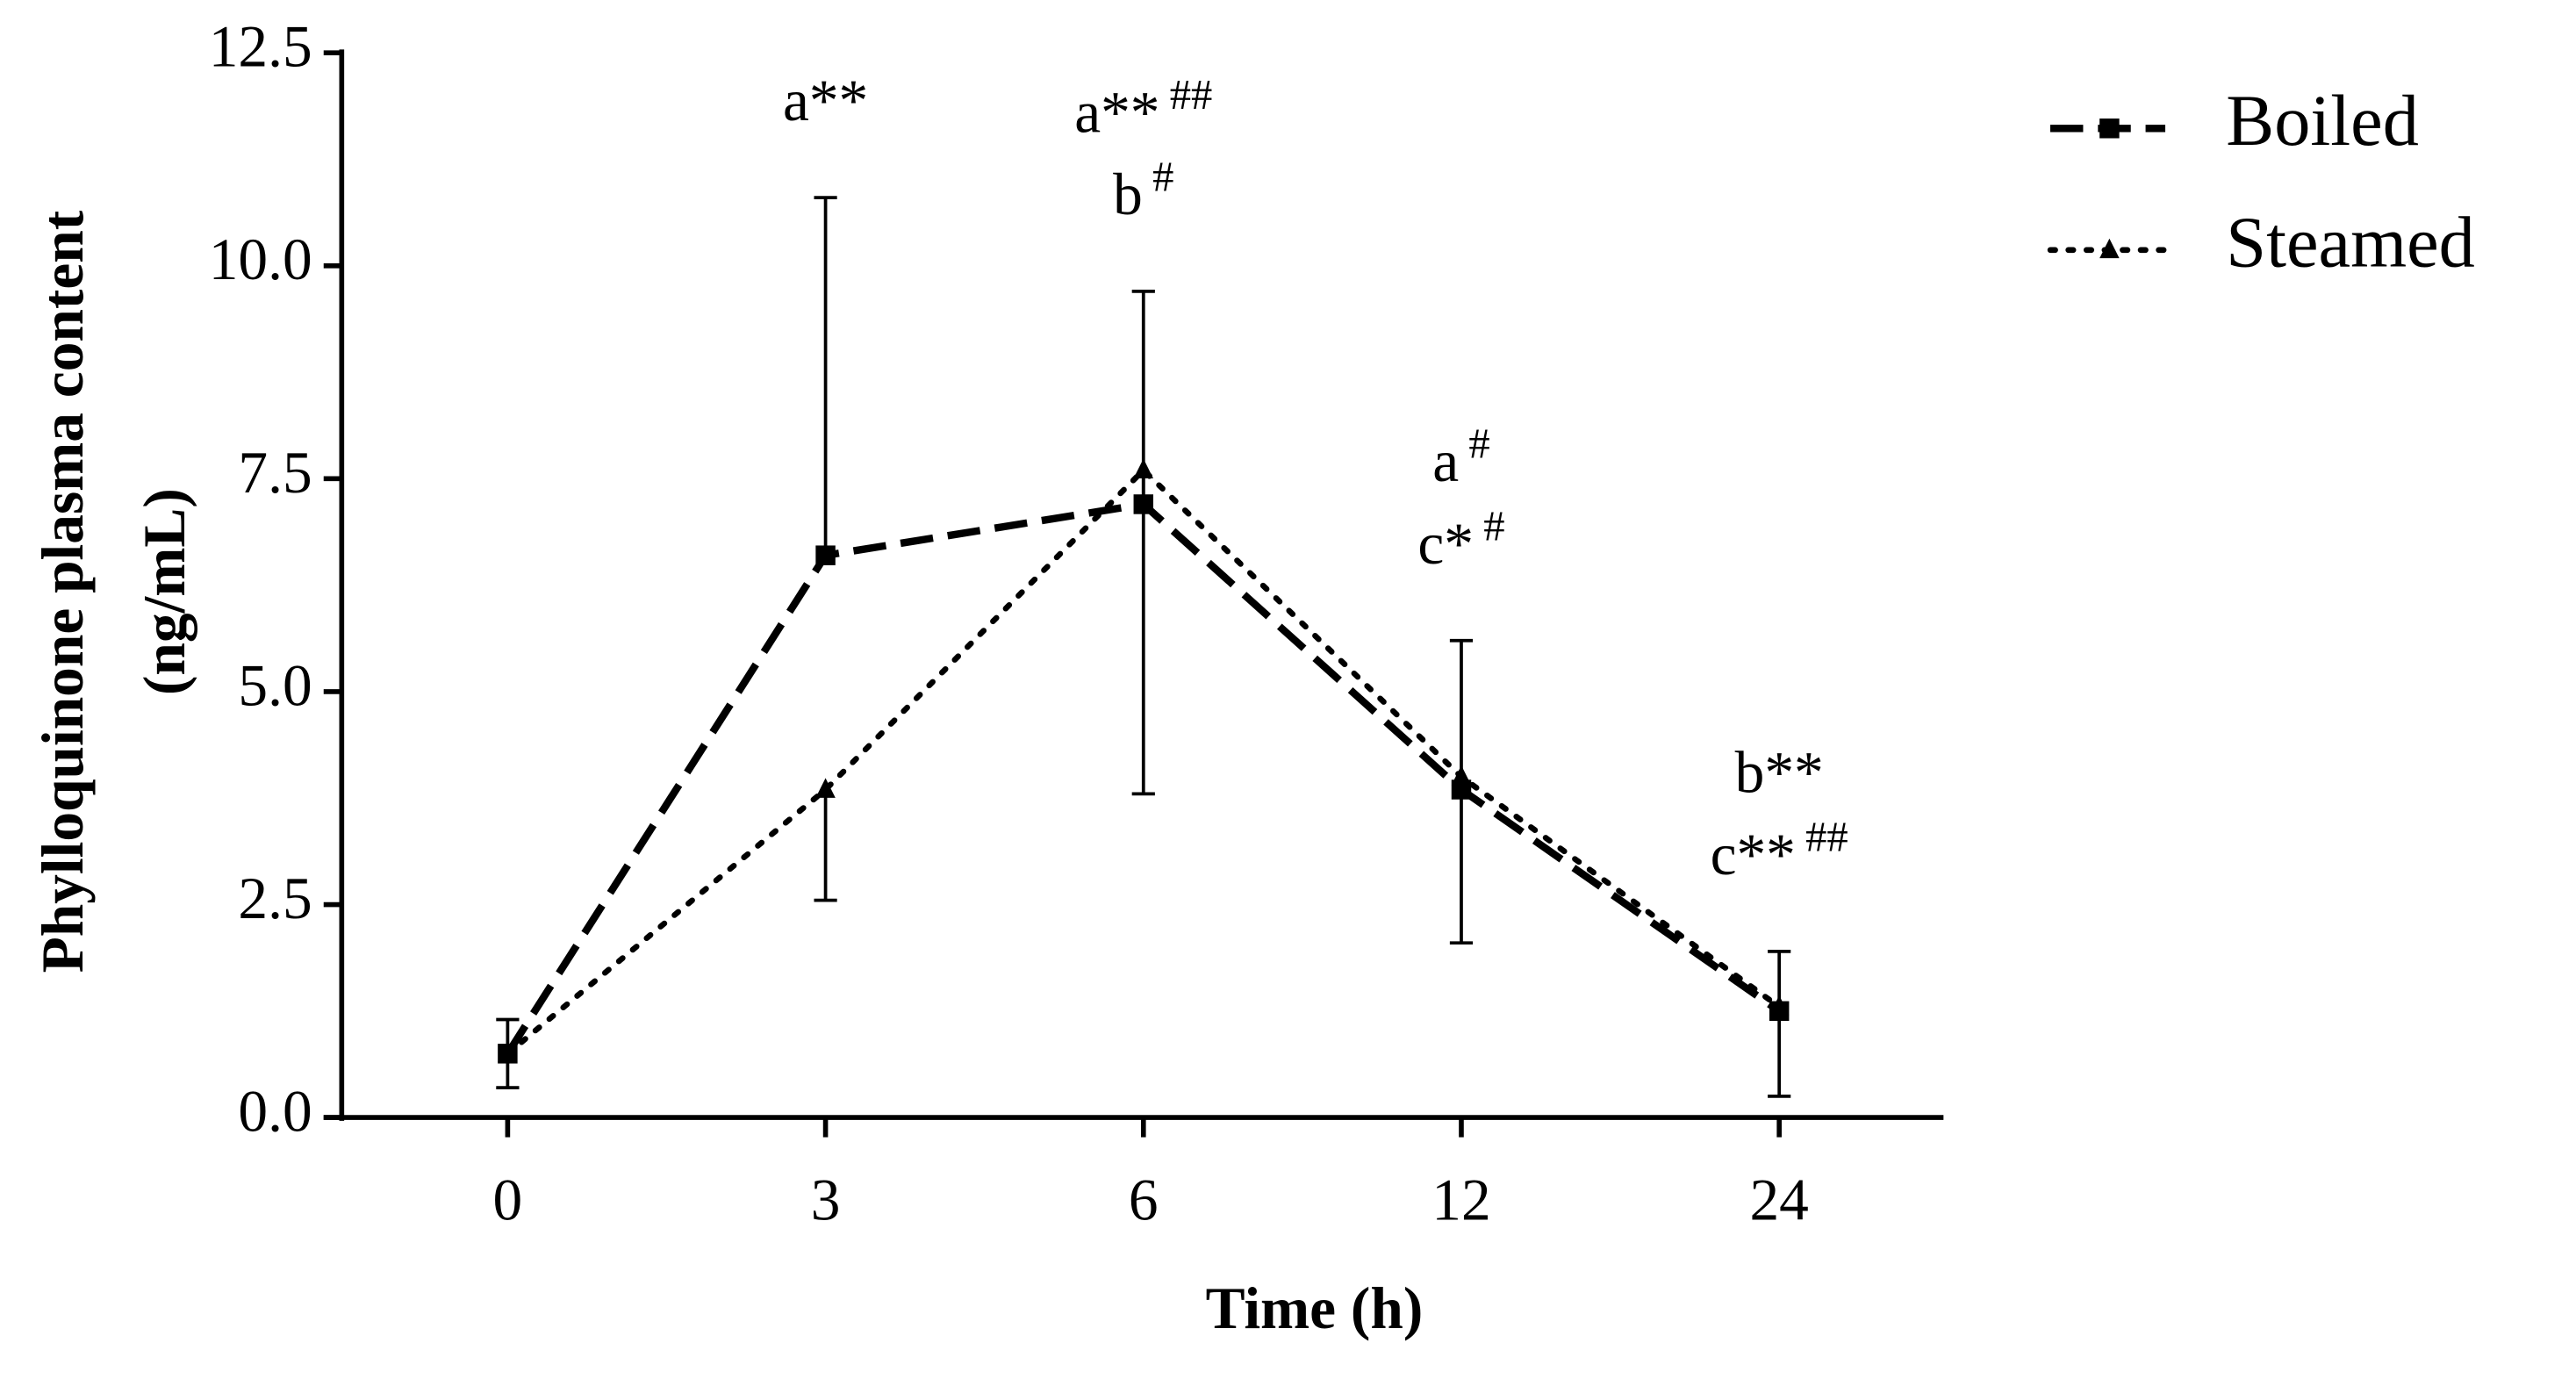 Image resolution: width=2576 pixels, height=1379 pixels. Describe the element at coordinates (2322, 121) in the screenshot. I see `legend-label: Boiled` at that location.